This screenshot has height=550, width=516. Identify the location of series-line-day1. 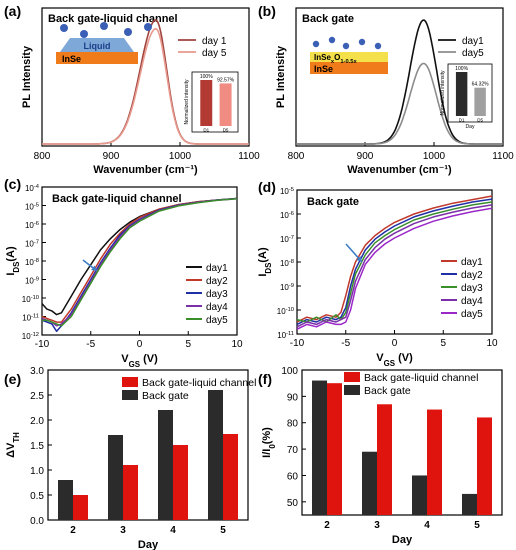
(394, 259).